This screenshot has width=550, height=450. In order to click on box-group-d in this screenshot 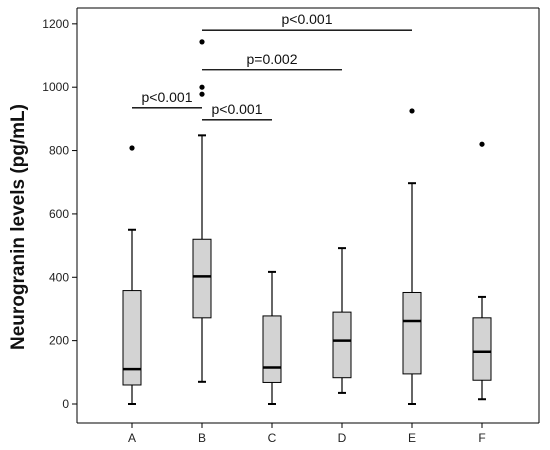, I will do `click(342, 320)`.